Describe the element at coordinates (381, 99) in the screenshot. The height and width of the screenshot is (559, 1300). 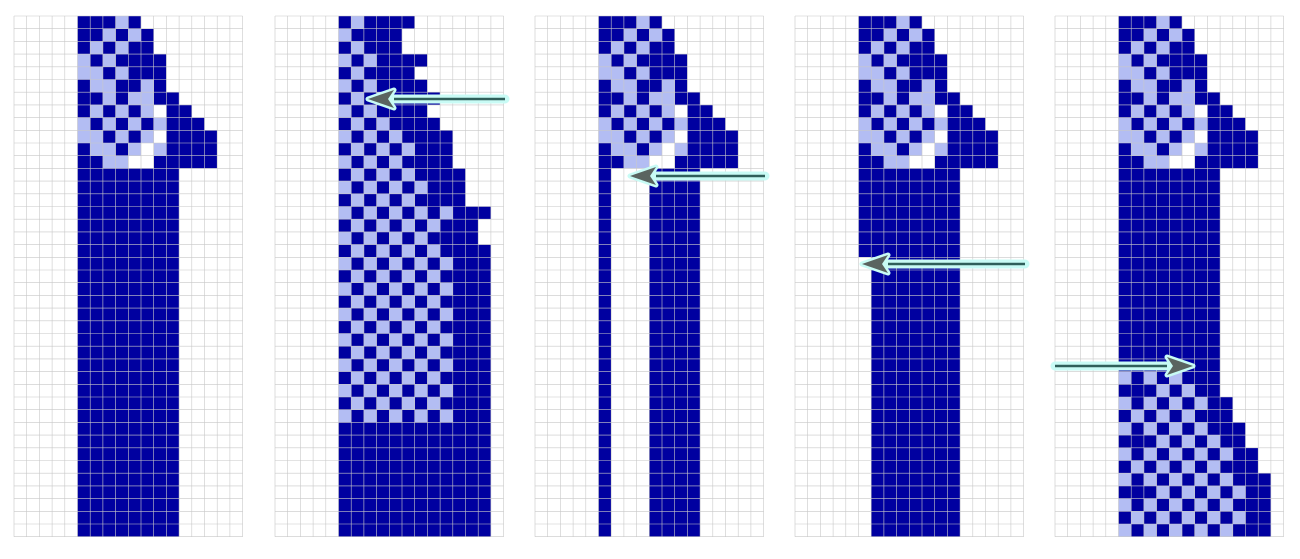
I see `arrow-head` at that location.